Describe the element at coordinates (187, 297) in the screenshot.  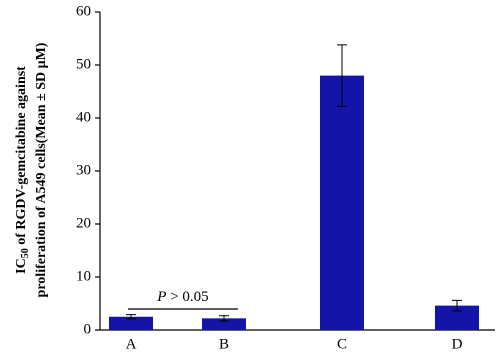
I see `annotation-part: > 0.05` at that location.